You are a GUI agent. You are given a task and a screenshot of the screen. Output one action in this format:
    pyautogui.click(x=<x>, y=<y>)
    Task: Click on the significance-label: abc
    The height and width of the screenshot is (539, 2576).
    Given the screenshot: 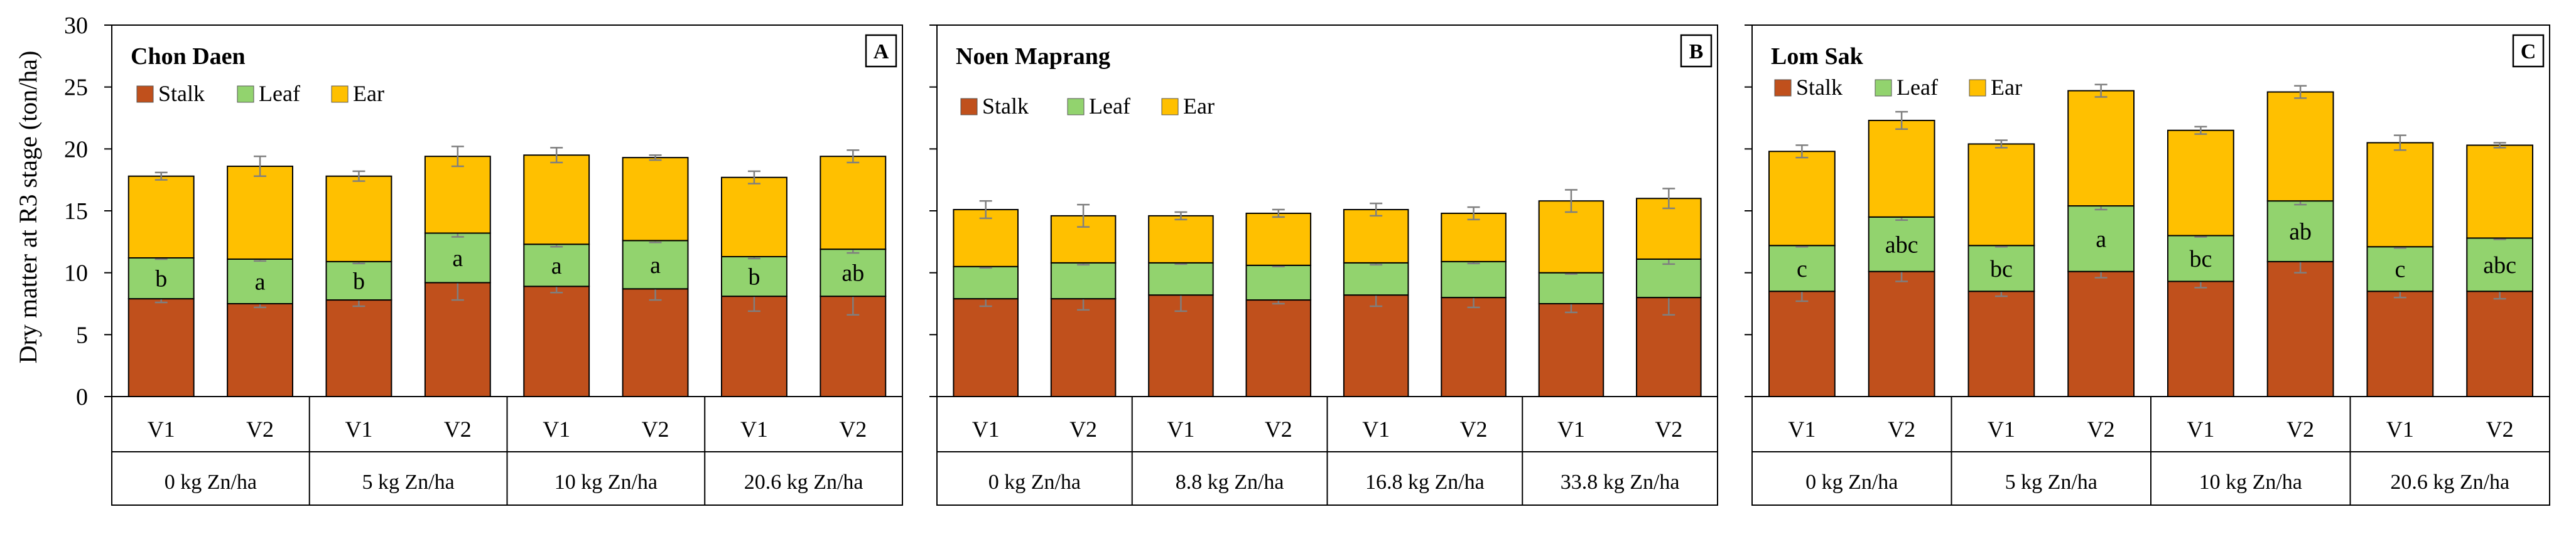 What is the action you would take?
    pyautogui.click(x=1902, y=245)
    